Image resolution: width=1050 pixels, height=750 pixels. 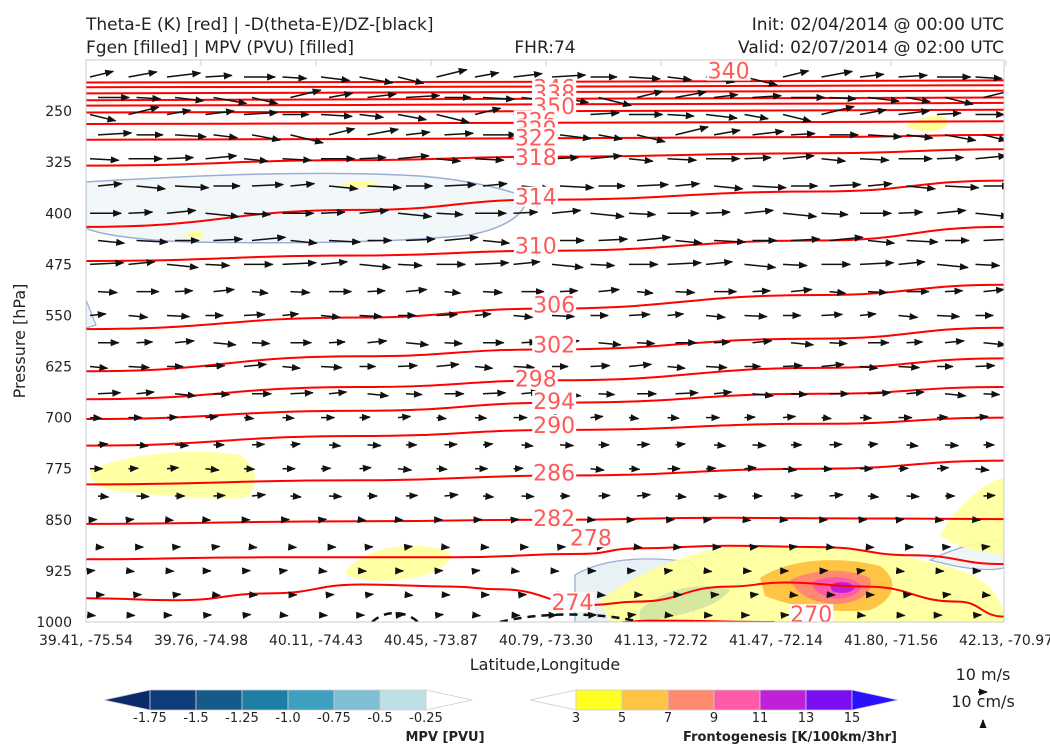 I want to click on mpv-colorbar-label: MPV [PVU], so click(x=444, y=737).